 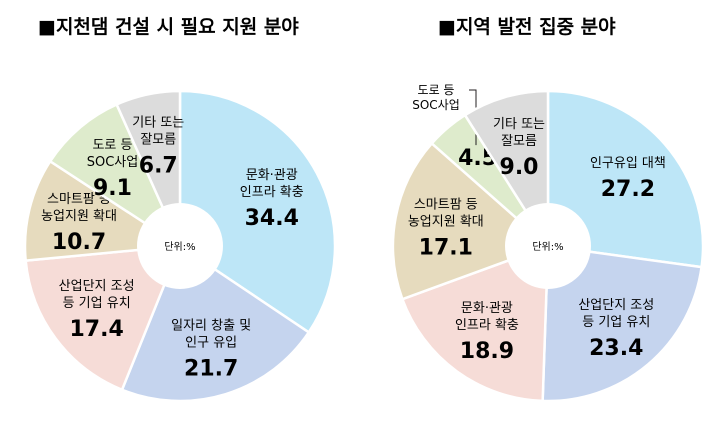 What do you see at coordinates (272, 175) in the screenshot?
I see `pie0-slice-0-label-line-0: 문화·관광` at bounding box center [272, 175].